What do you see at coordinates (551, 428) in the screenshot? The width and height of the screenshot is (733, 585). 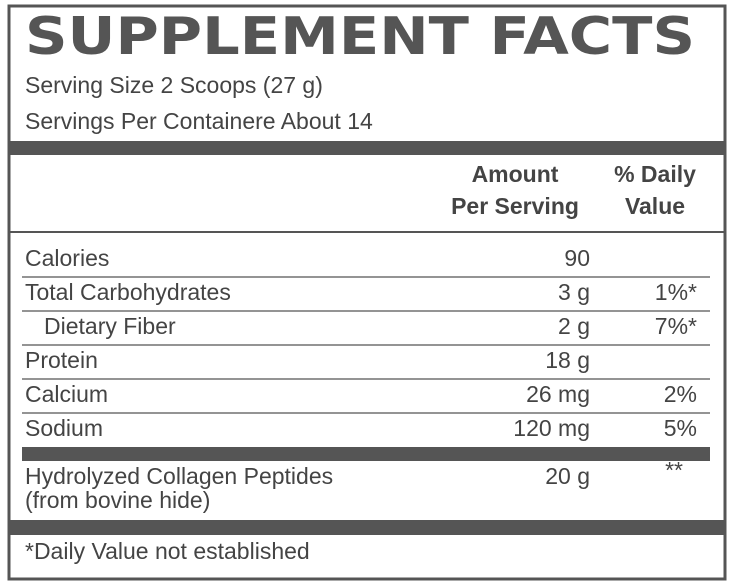 I see `amount: 120 mg` at bounding box center [551, 428].